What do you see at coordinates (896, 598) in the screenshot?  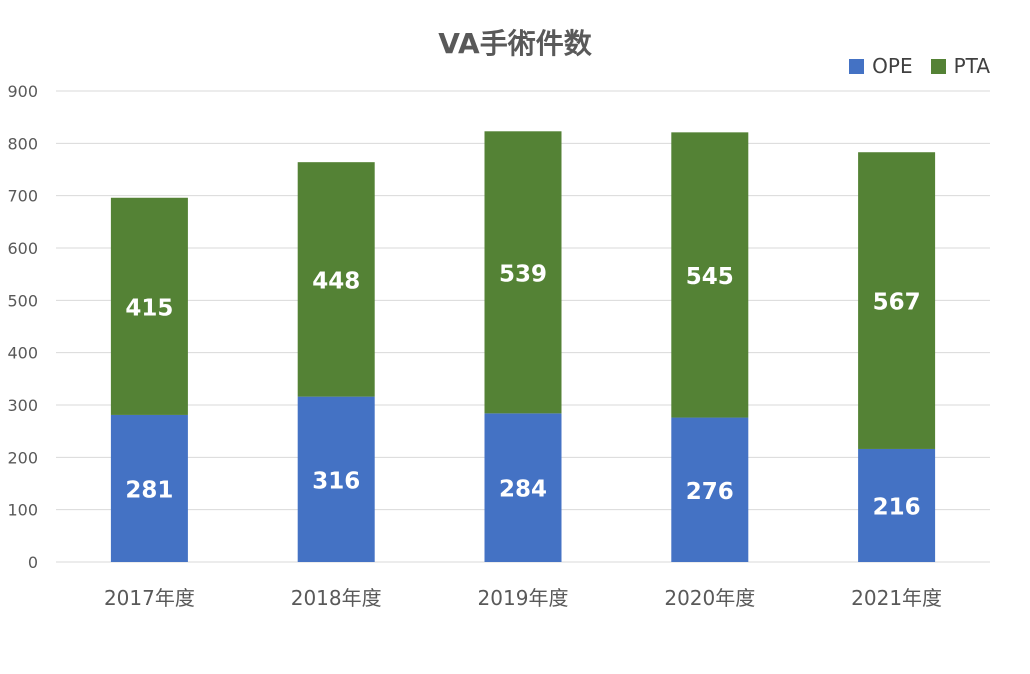 I see `x-tick-label: 2021年度` at bounding box center [896, 598].